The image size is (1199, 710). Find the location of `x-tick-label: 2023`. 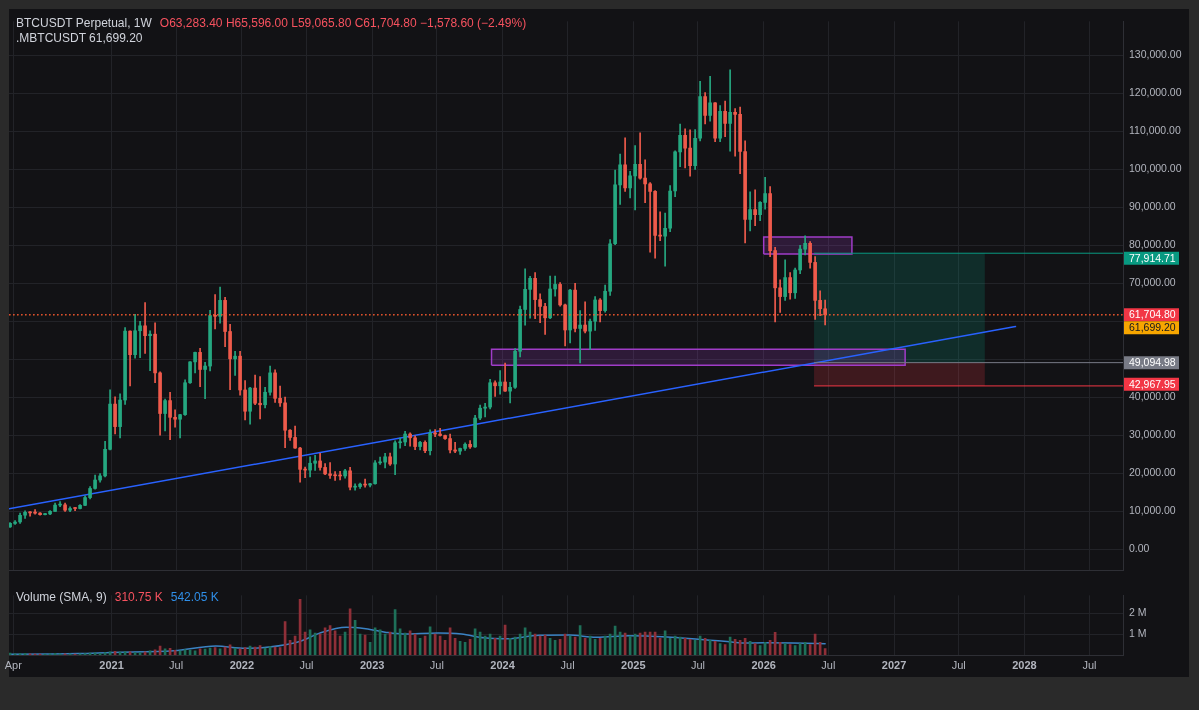

x-tick-label: 2023 is located at coordinates (372, 664).